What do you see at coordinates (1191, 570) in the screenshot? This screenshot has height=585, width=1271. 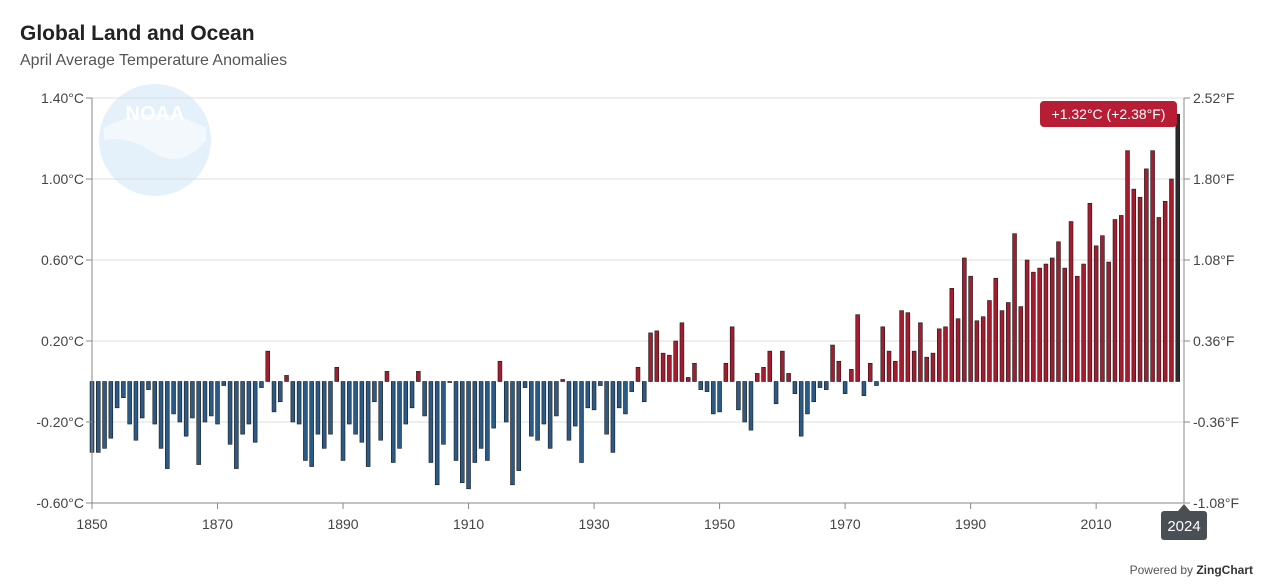 I see `powered-by: Powered by ZingChart` at bounding box center [1191, 570].